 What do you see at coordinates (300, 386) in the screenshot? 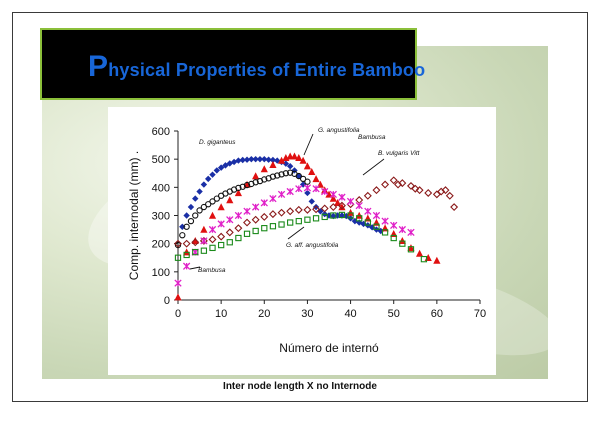
I see `slide-caption: Inter node length X no Internode` at bounding box center [300, 386].